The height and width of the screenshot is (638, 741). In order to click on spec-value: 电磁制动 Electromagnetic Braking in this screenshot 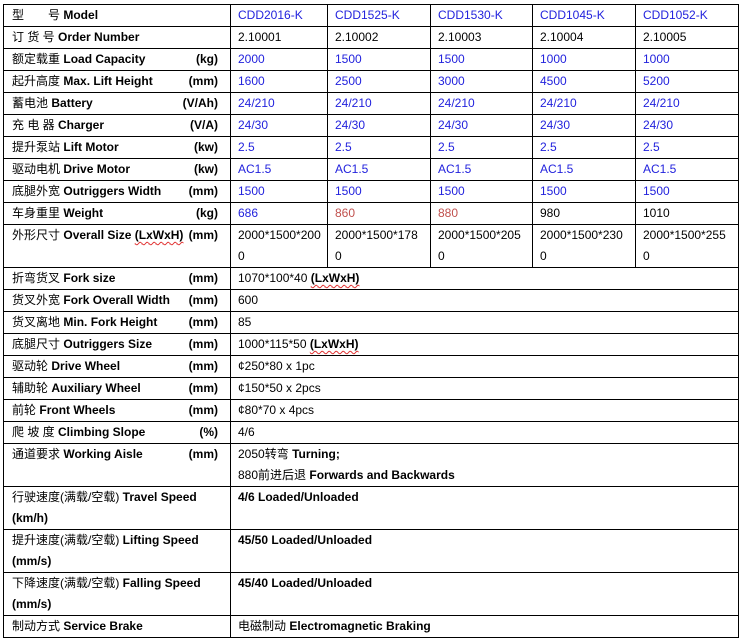, I will do `click(484, 626)`.